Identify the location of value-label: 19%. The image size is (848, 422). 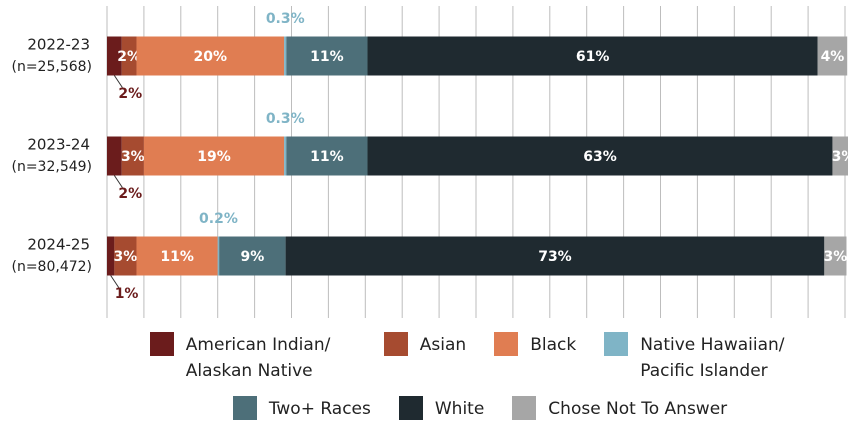
(214, 157).